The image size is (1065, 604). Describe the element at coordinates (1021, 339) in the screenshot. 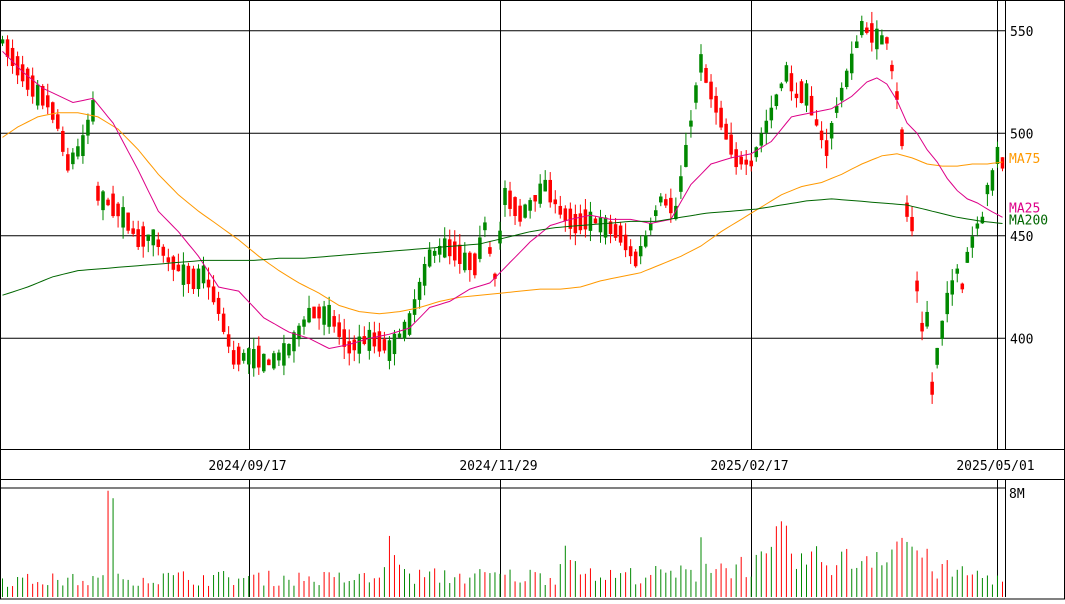

I see `price-tick-label: 400` at that location.